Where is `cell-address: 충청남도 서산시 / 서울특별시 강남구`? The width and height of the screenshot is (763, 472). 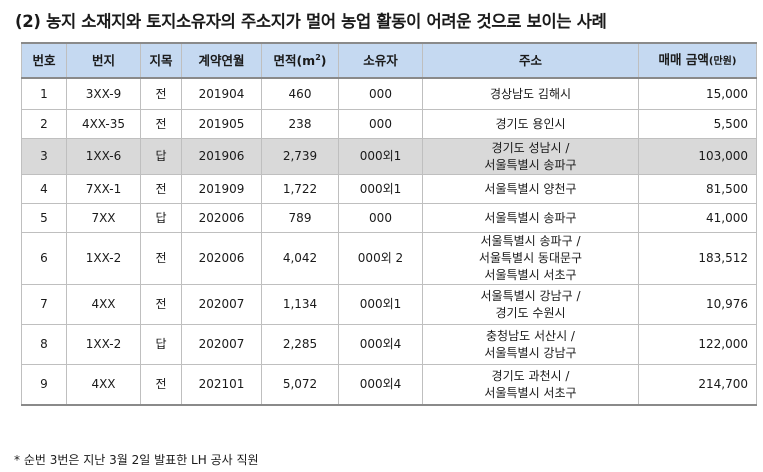 cell-address: 충청남도 서산시 / 서울특별시 강남구 is located at coordinates (530, 344).